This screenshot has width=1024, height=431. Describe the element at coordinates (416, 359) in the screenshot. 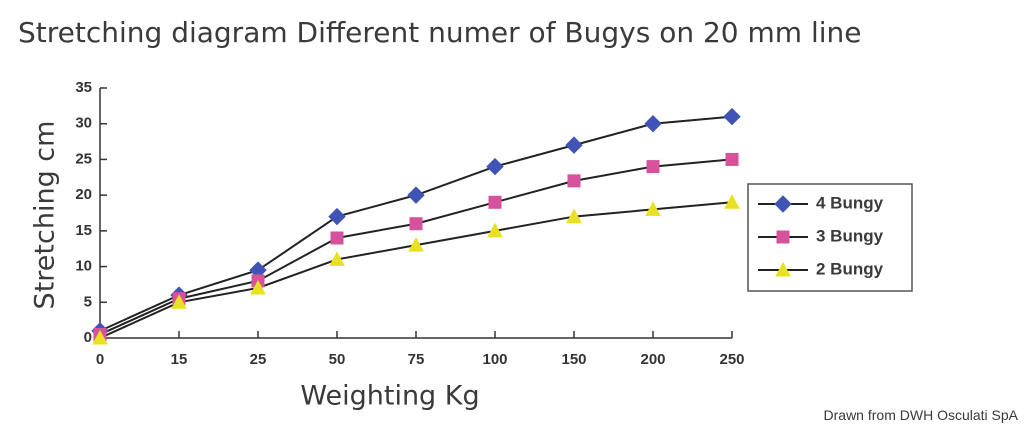

I see `x-tick-label: 75` at that location.